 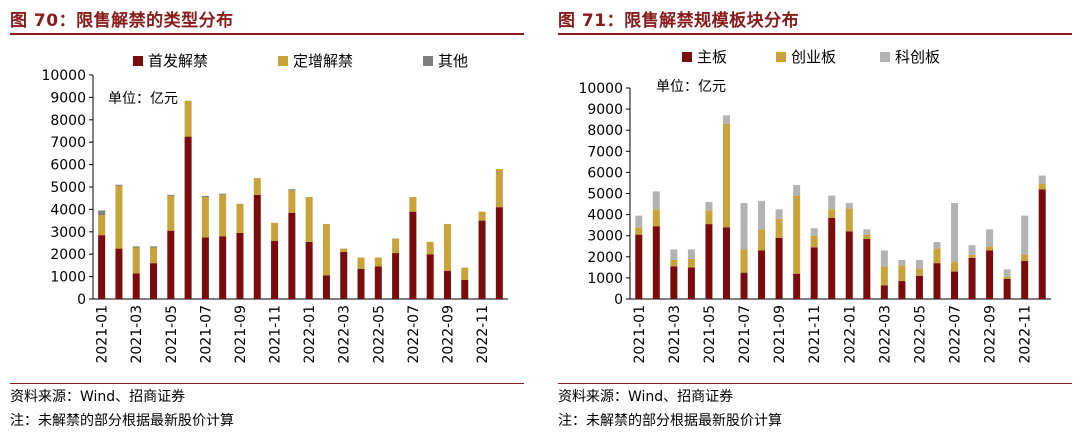 I want to click on left-y-tick-label: 5000, so click(x=68, y=188).